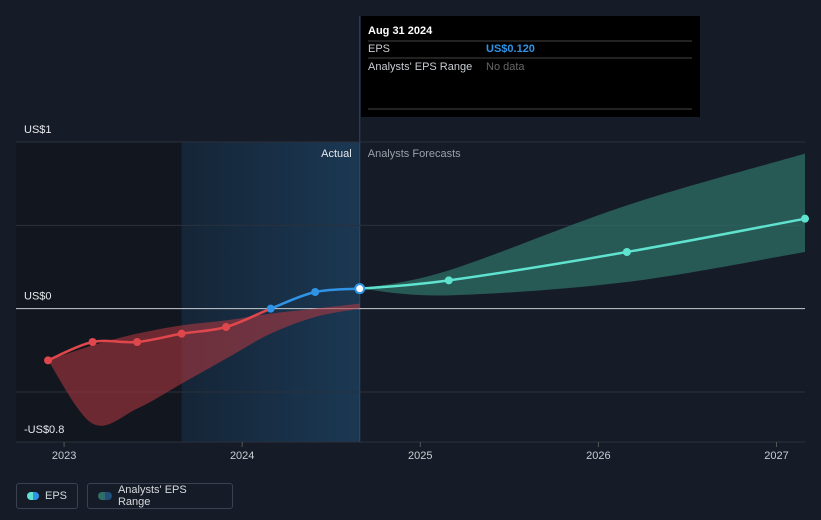  Describe the element at coordinates (414, 154) in the screenshot. I see `forecast-label: Analysts Forecasts` at that location.